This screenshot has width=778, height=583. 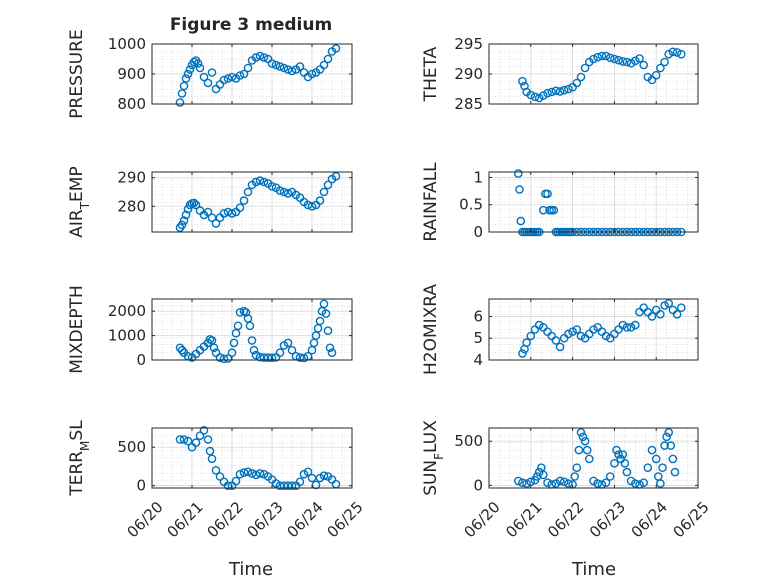 I want to click on subplot-3: 280 290 AIRTEMP, so click(x=210, y=202).